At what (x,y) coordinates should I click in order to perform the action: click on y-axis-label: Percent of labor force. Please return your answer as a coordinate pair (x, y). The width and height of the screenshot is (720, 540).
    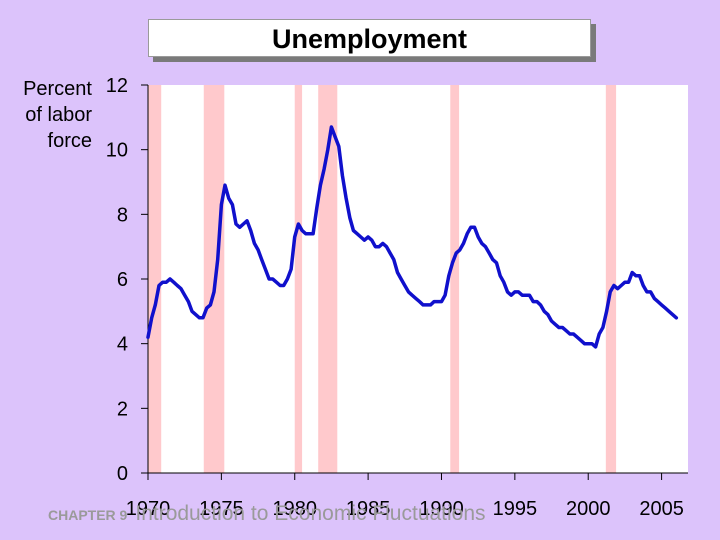
    Looking at the image, I should click on (49, 115).